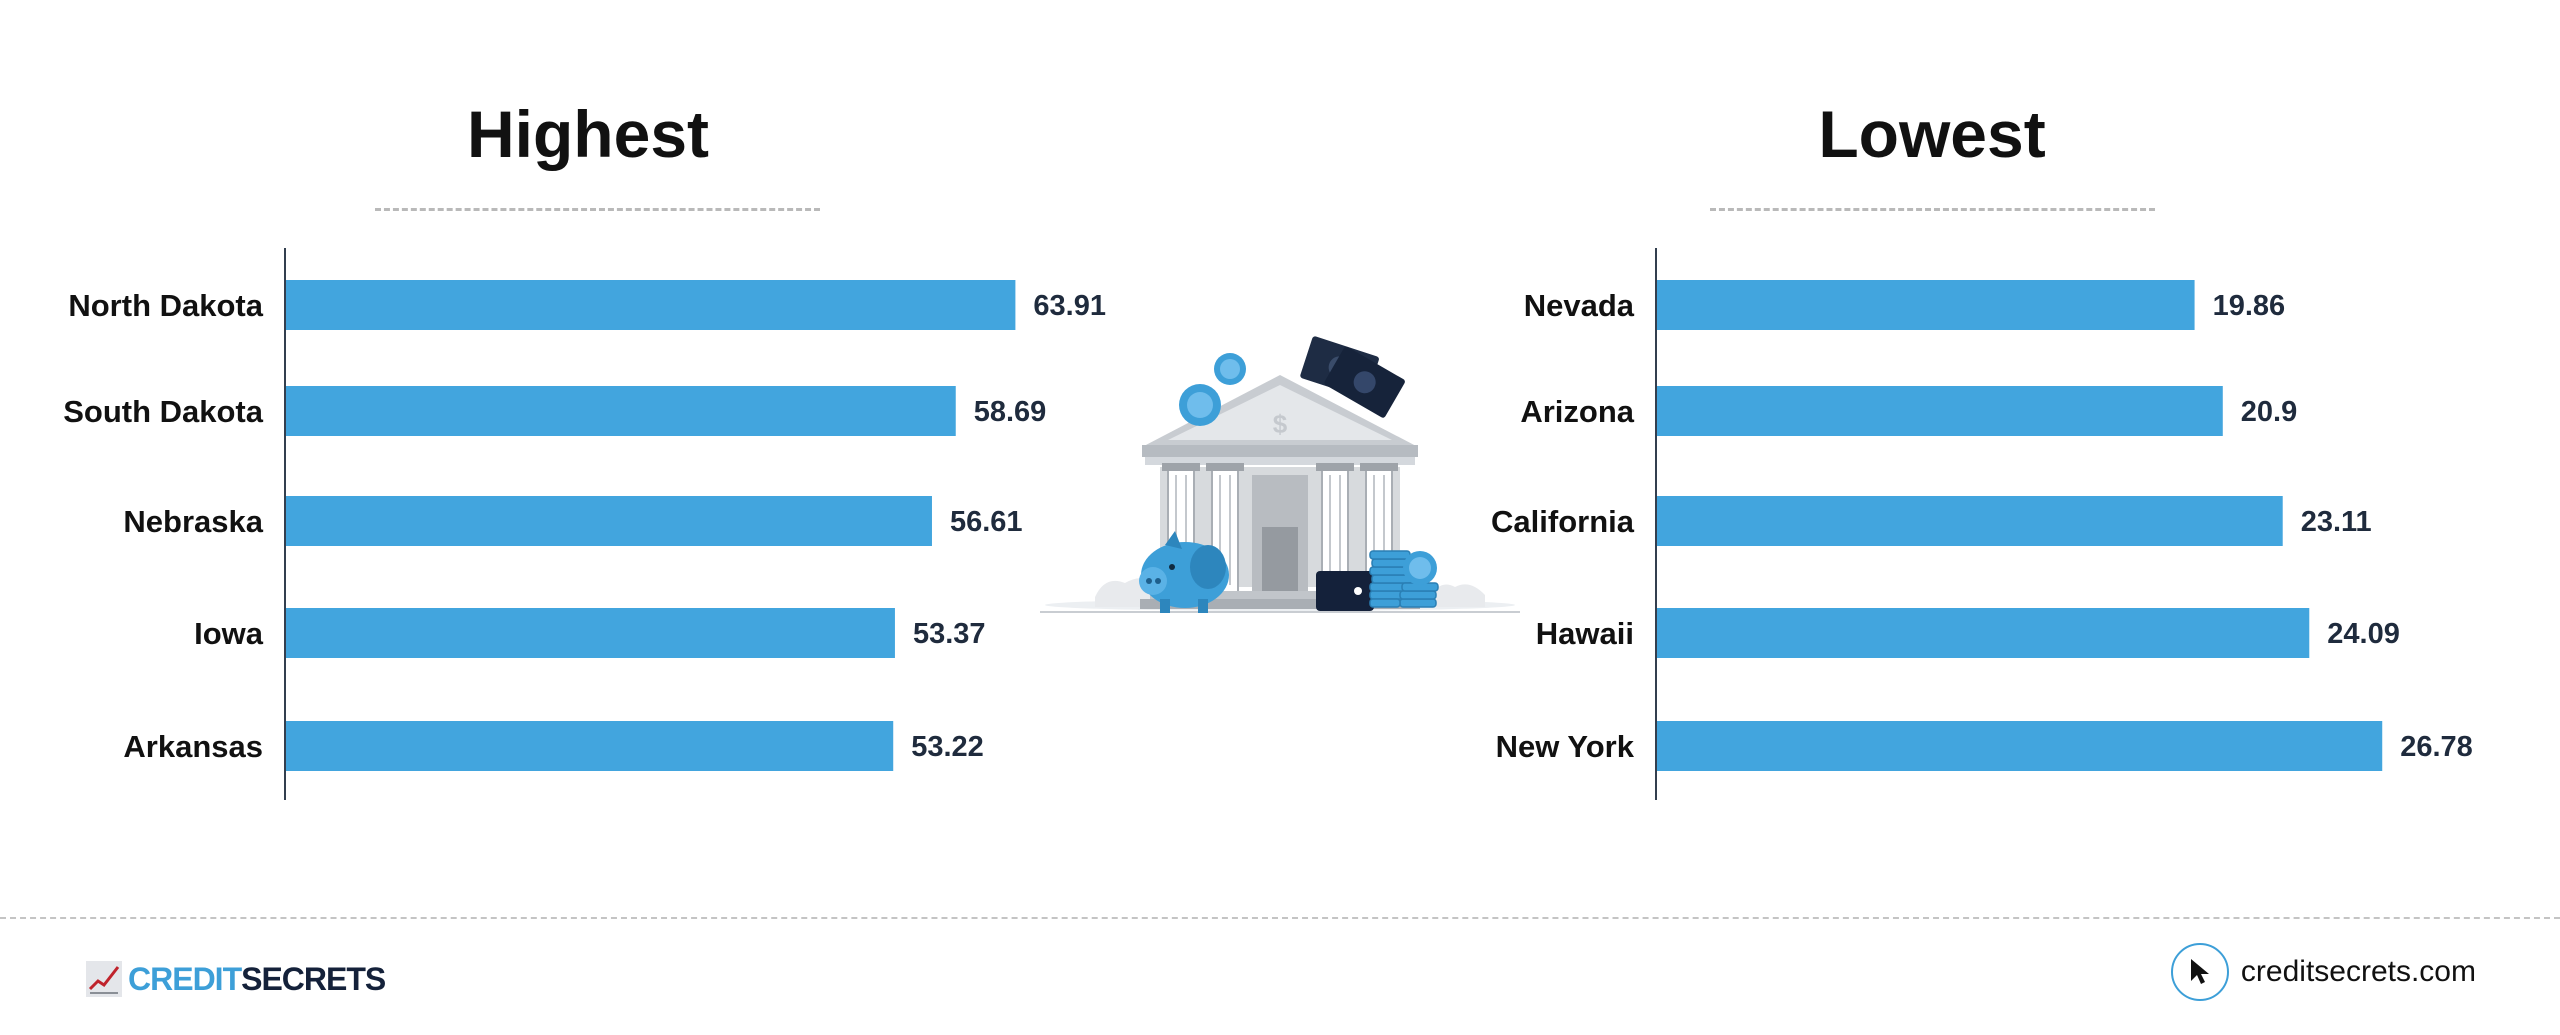 This screenshot has height=1035, width=2560. What do you see at coordinates (986, 522) in the screenshot?
I see `highest-value-label-2: 56.61` at bounding box center [986, 522].